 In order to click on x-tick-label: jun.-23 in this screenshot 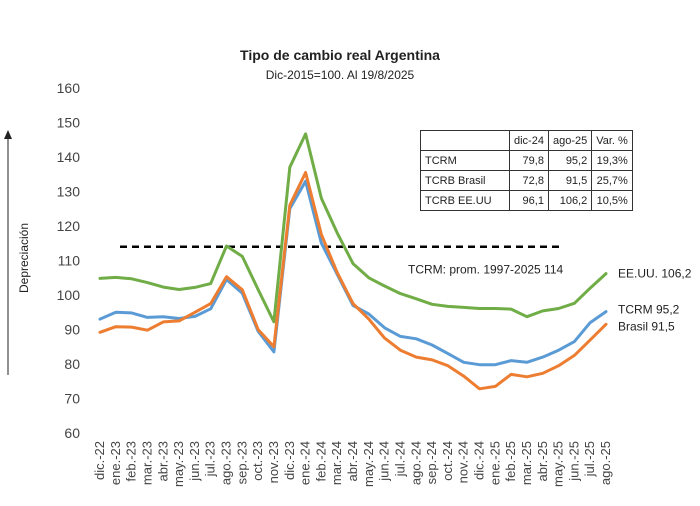, I will do `click(194, 461)`.